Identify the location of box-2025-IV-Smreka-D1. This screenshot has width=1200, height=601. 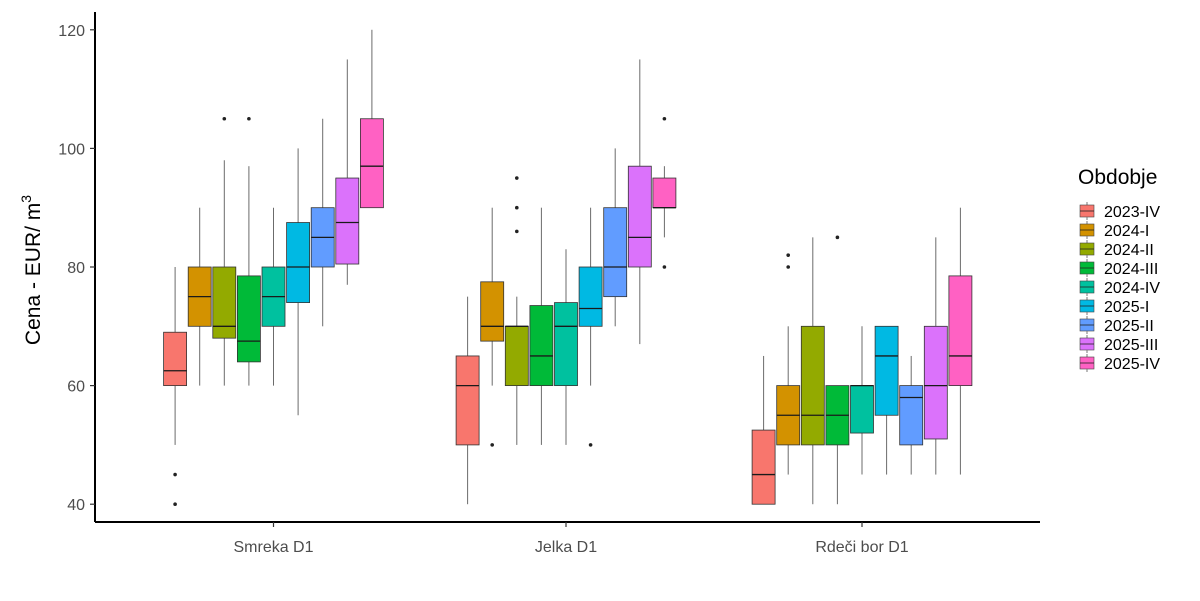
(371, 119).